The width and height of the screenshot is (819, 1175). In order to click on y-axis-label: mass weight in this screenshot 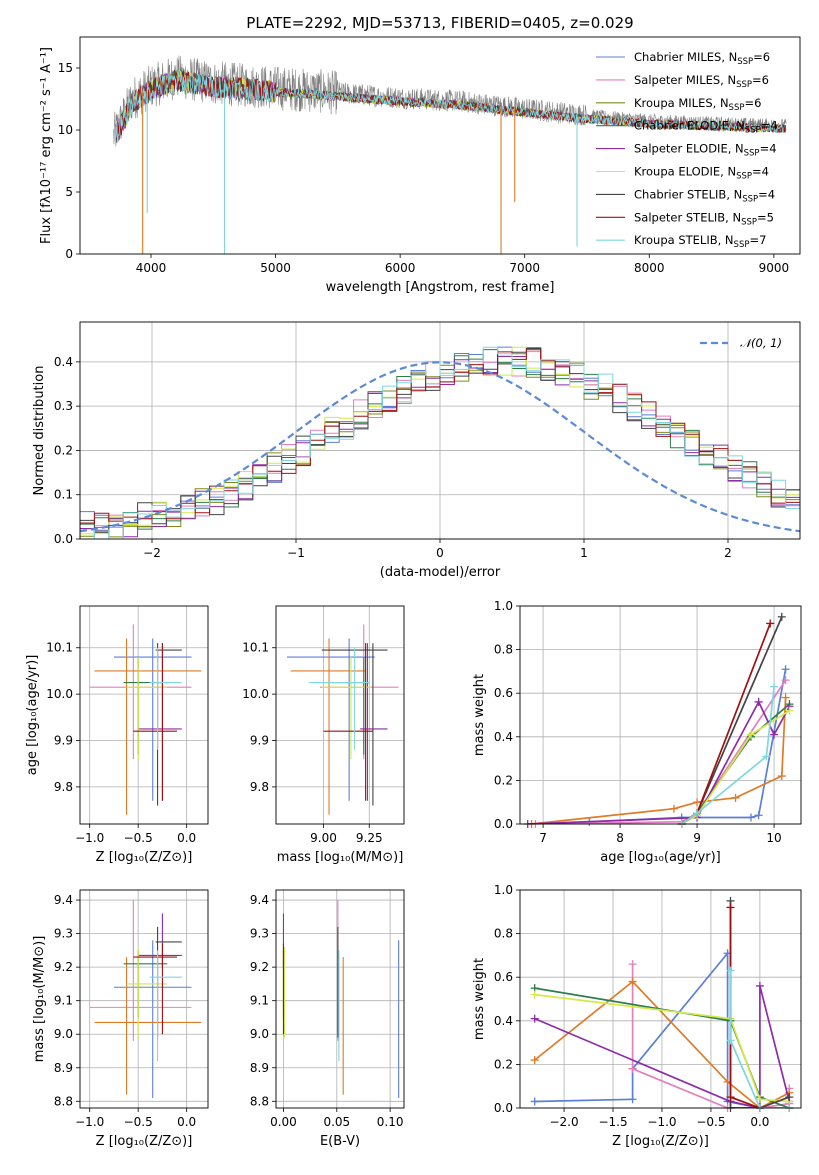, I will do `click(479, 715)`.